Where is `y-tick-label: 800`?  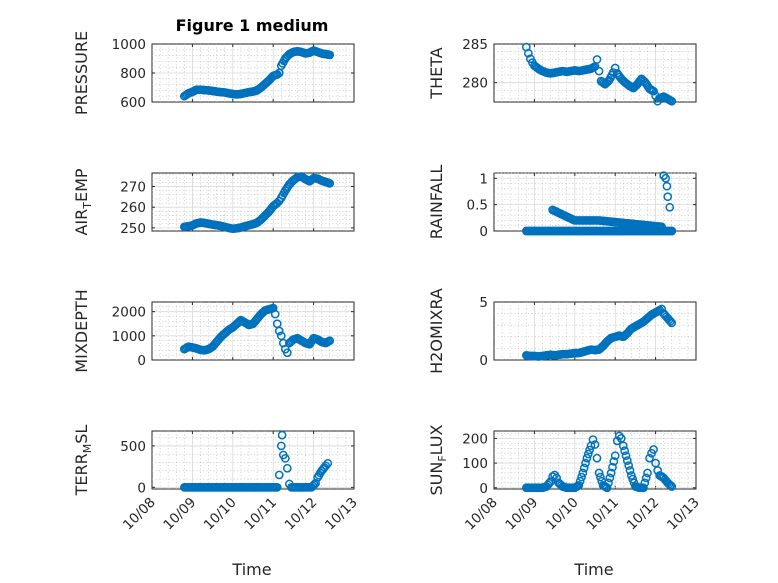
y-tick-label: 800 is located at coordinates (133, 74).